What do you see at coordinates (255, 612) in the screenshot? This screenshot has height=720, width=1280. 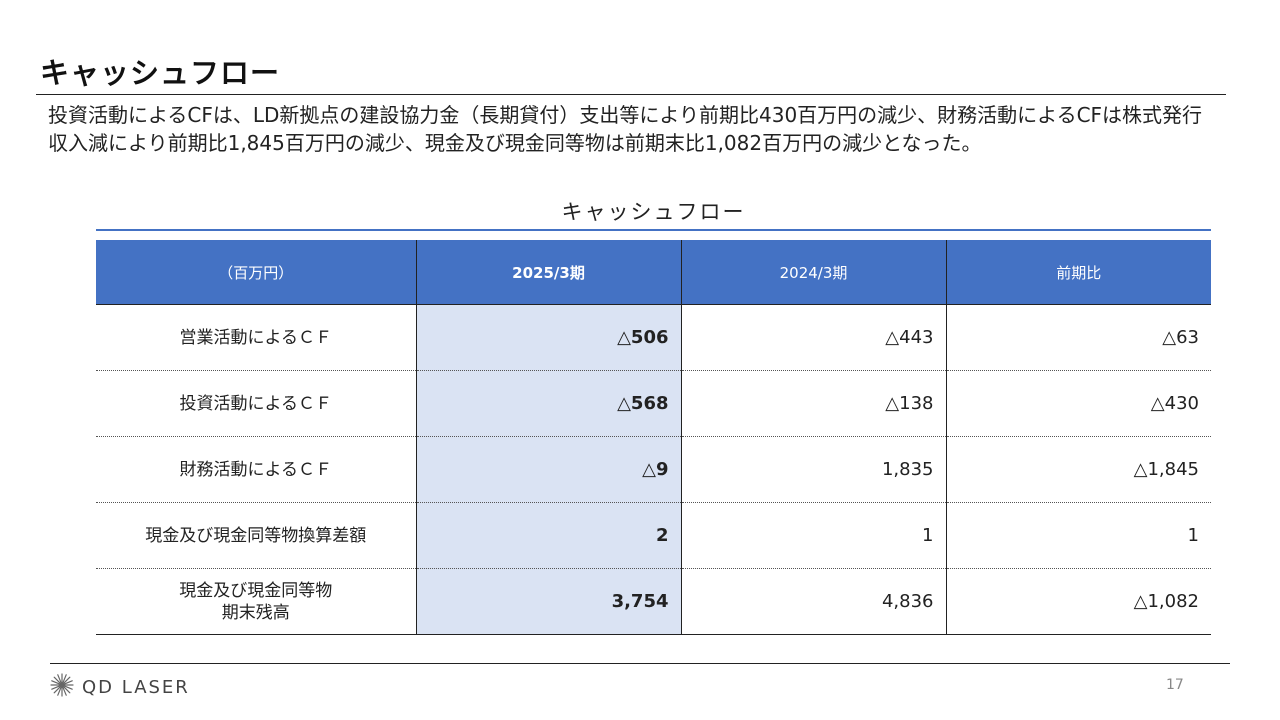 I see `row-label-text-line2: 期末残高` at bounding box center [255, 612].